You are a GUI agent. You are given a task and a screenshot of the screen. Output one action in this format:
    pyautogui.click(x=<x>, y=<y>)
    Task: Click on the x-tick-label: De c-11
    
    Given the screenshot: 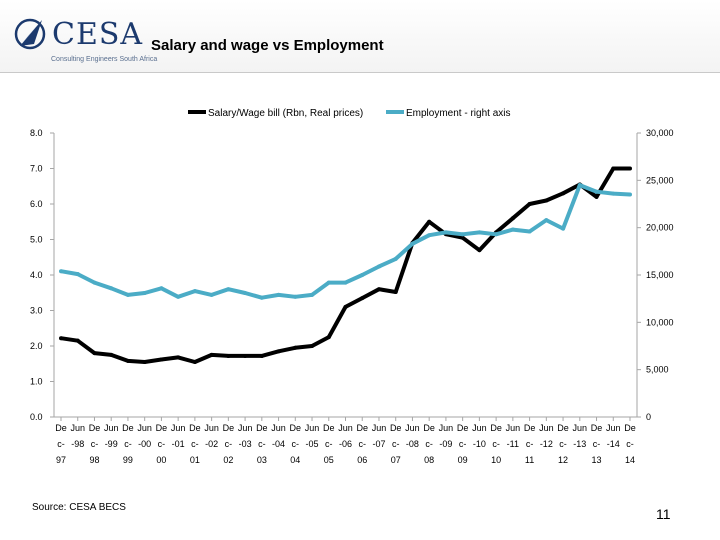 What is the action you would take?
    pyautogui.click(x=530, y=444)
    